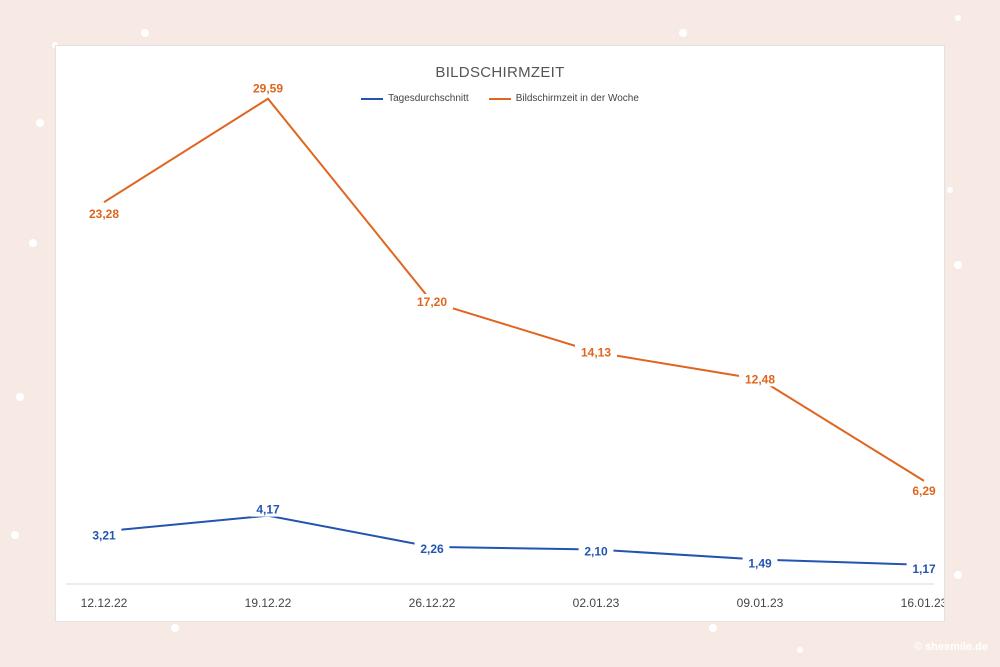  I want to click on legend-label-tagesdurchschnitt: Tagesdurchschnitt, so click(428, 98).